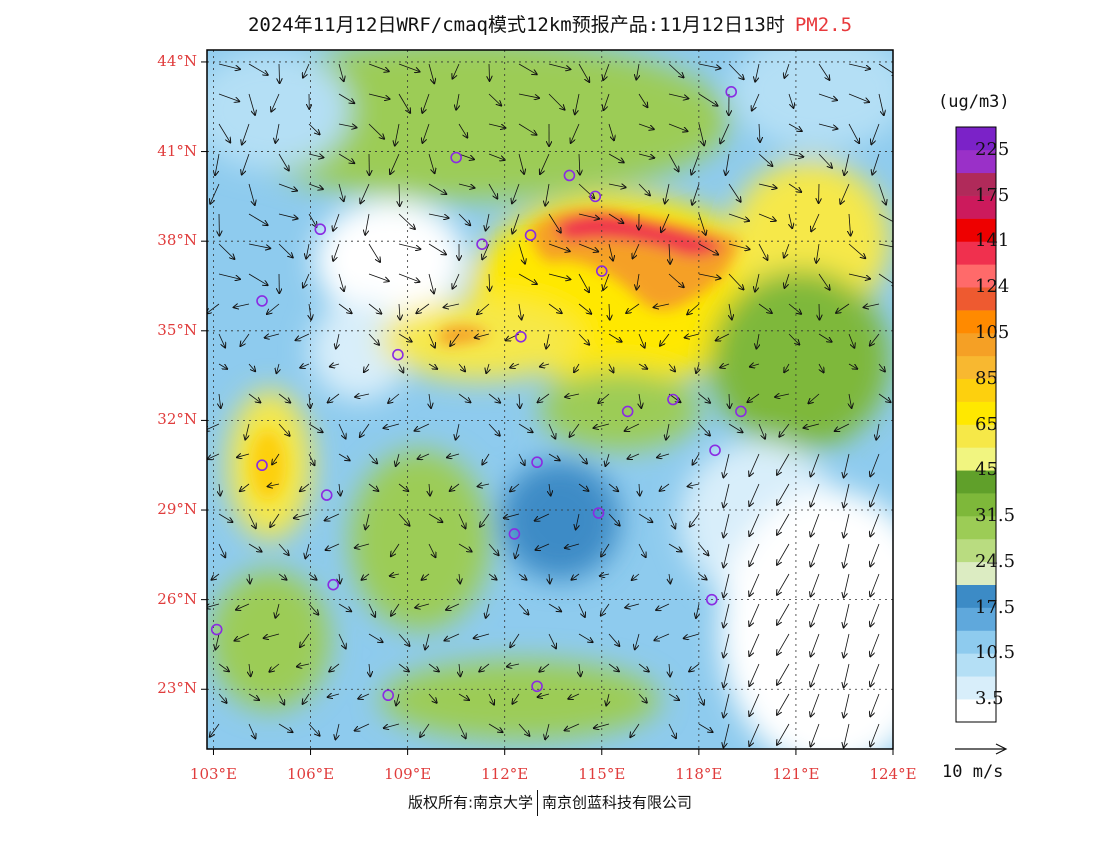  Describe the element at coordinates (699, 774) in the screenshot. I see `lon-label: 118°E` at that location.